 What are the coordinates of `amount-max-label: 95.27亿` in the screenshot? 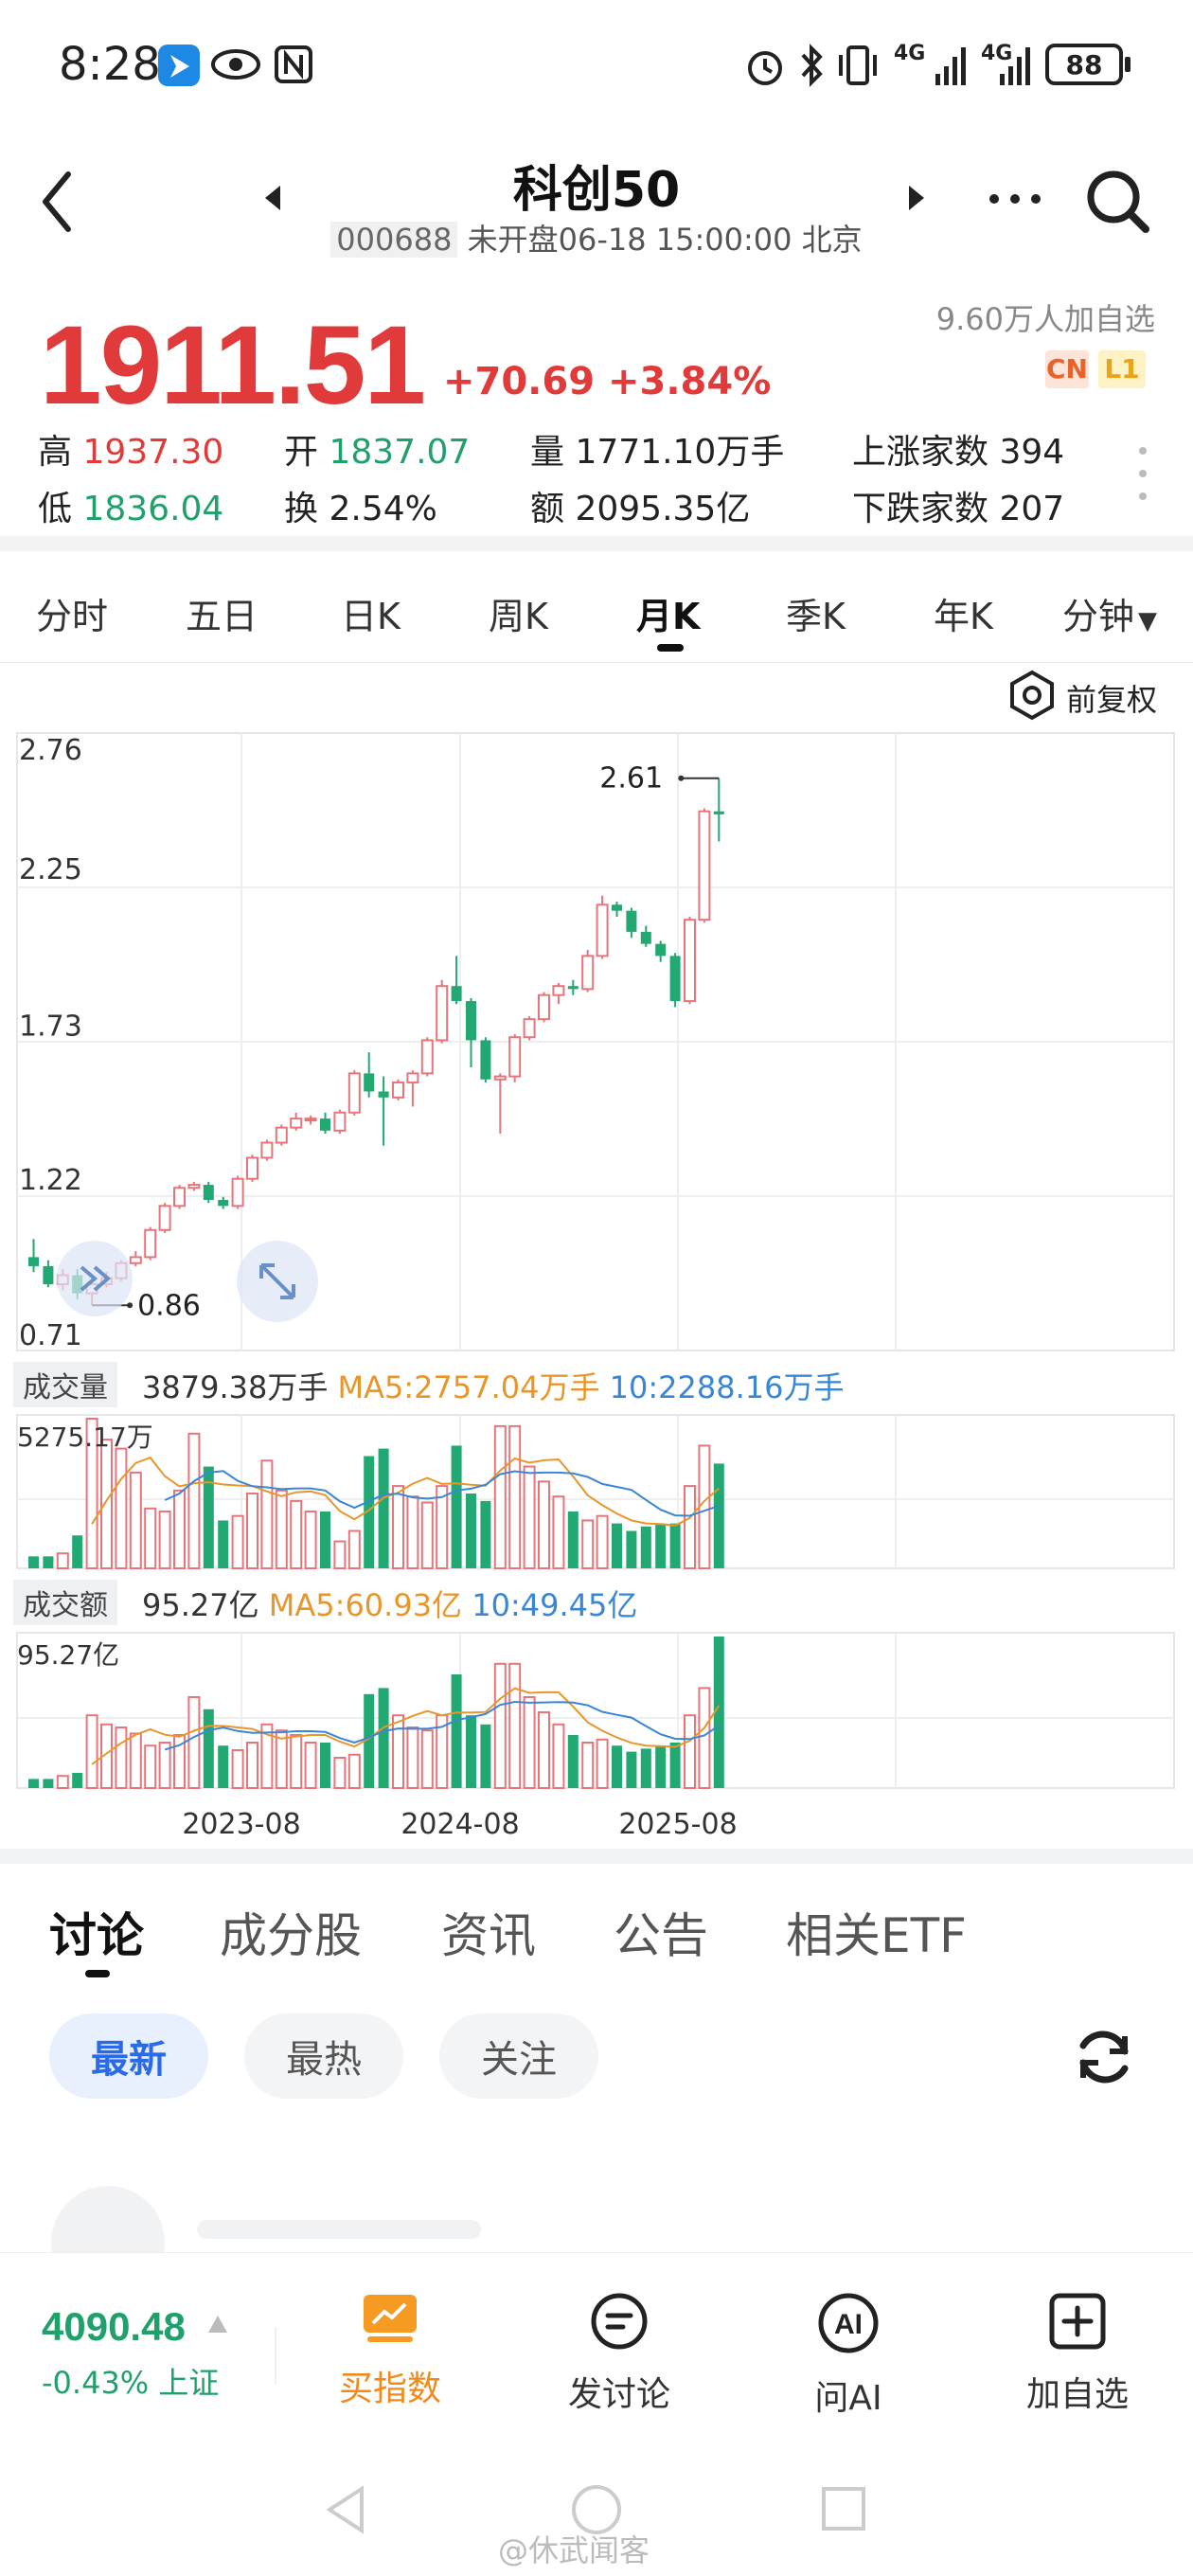 It's located at (68, 1655).